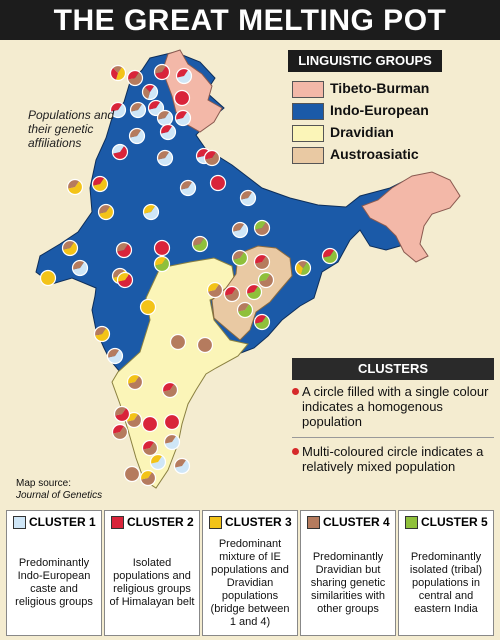  I want to click on population-pie-p4, so click(184, 76).